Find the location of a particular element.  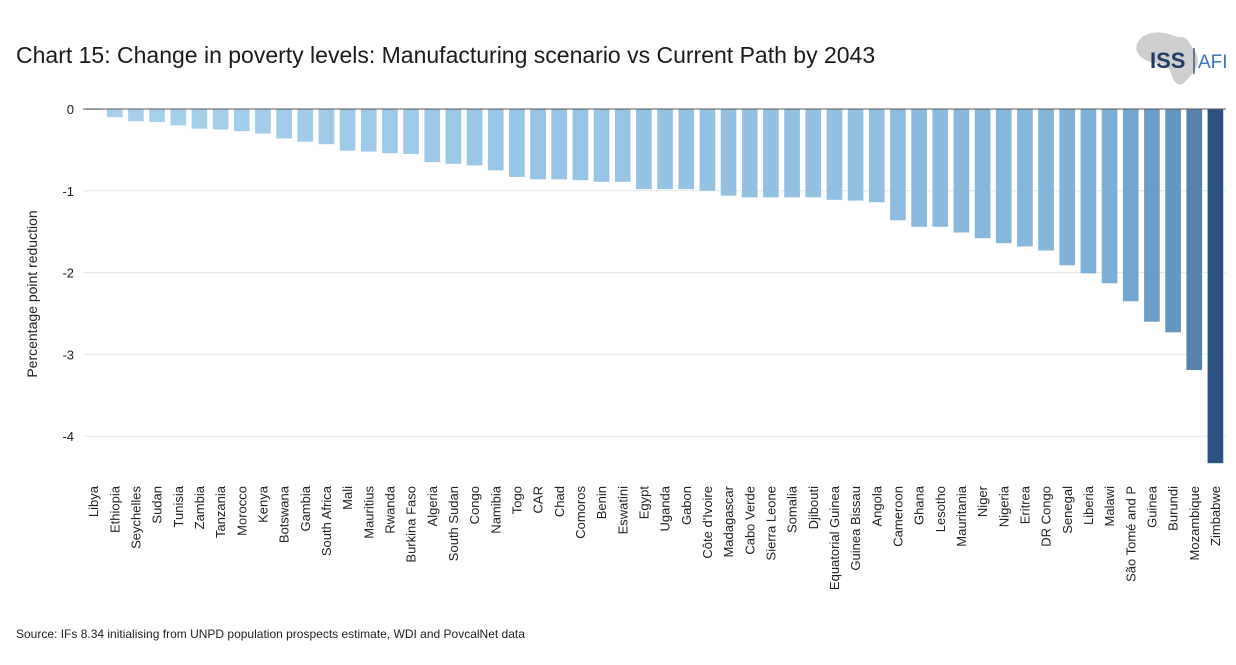

x-tick-label: São Tomé and P is located at coordinates (1130, 534).